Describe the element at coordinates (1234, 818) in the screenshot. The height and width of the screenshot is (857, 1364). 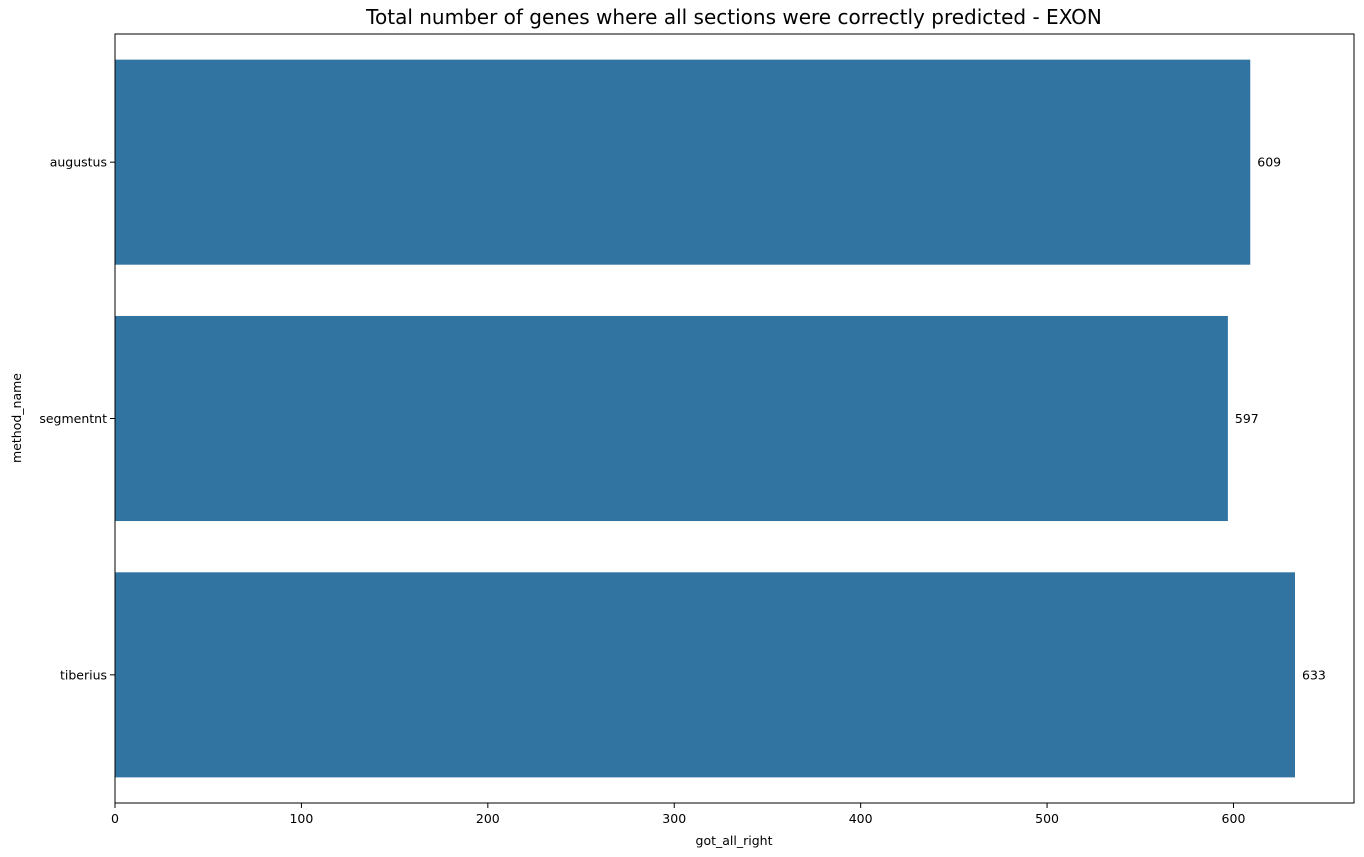
I see `x-tick-label-600: 600` at that location.